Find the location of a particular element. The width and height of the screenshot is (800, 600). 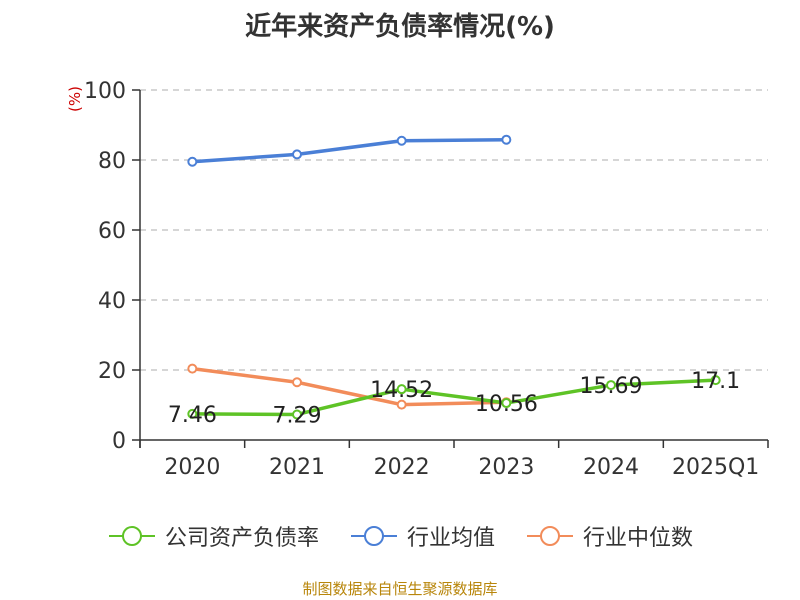

legend-label-industry-median: 行业中位数 is located at coordinates (638, 538).